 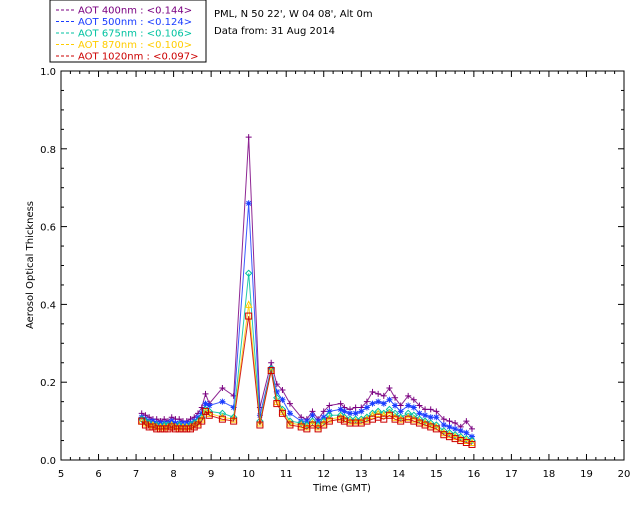 What do you see at coordinates (286, 474) in the screenshot?
I see `x-tick-label: 11` at bounding box center [286, 474].